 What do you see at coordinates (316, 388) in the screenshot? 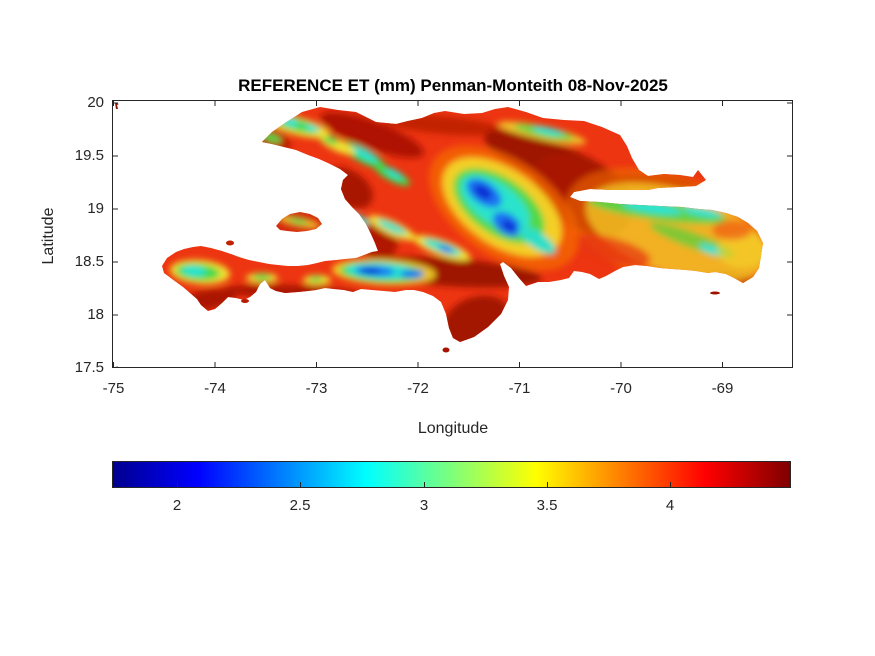
I see `xtick-label-m73: -73` at bounding box center [316, 388].